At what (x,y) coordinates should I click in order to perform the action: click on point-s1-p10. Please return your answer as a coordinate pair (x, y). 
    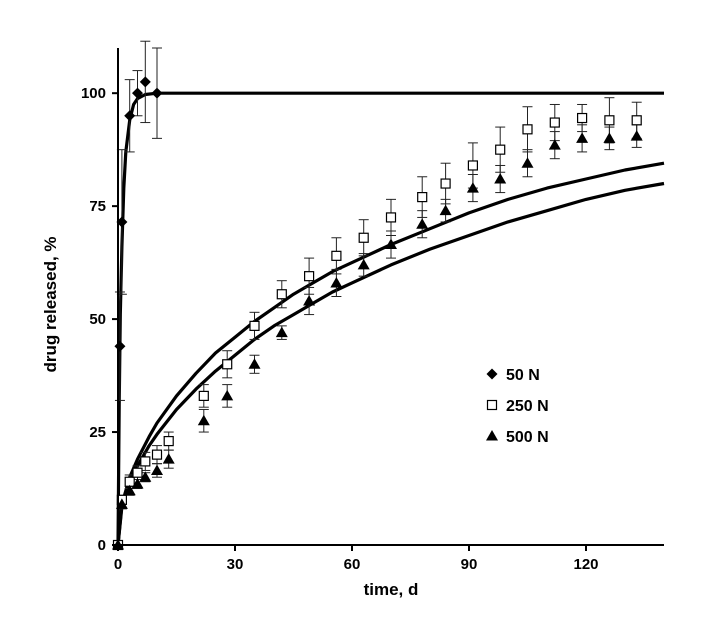
    Looking at the image, I should click on (281, 294).